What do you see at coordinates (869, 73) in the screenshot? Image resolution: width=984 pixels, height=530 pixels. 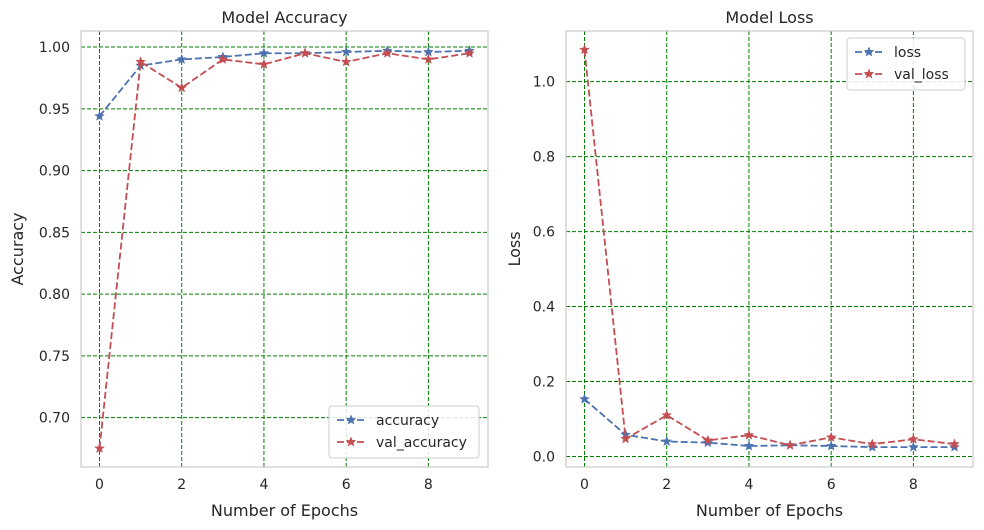 I see `loss-legend-marker-val_loss` at bounding box center [869, 73].